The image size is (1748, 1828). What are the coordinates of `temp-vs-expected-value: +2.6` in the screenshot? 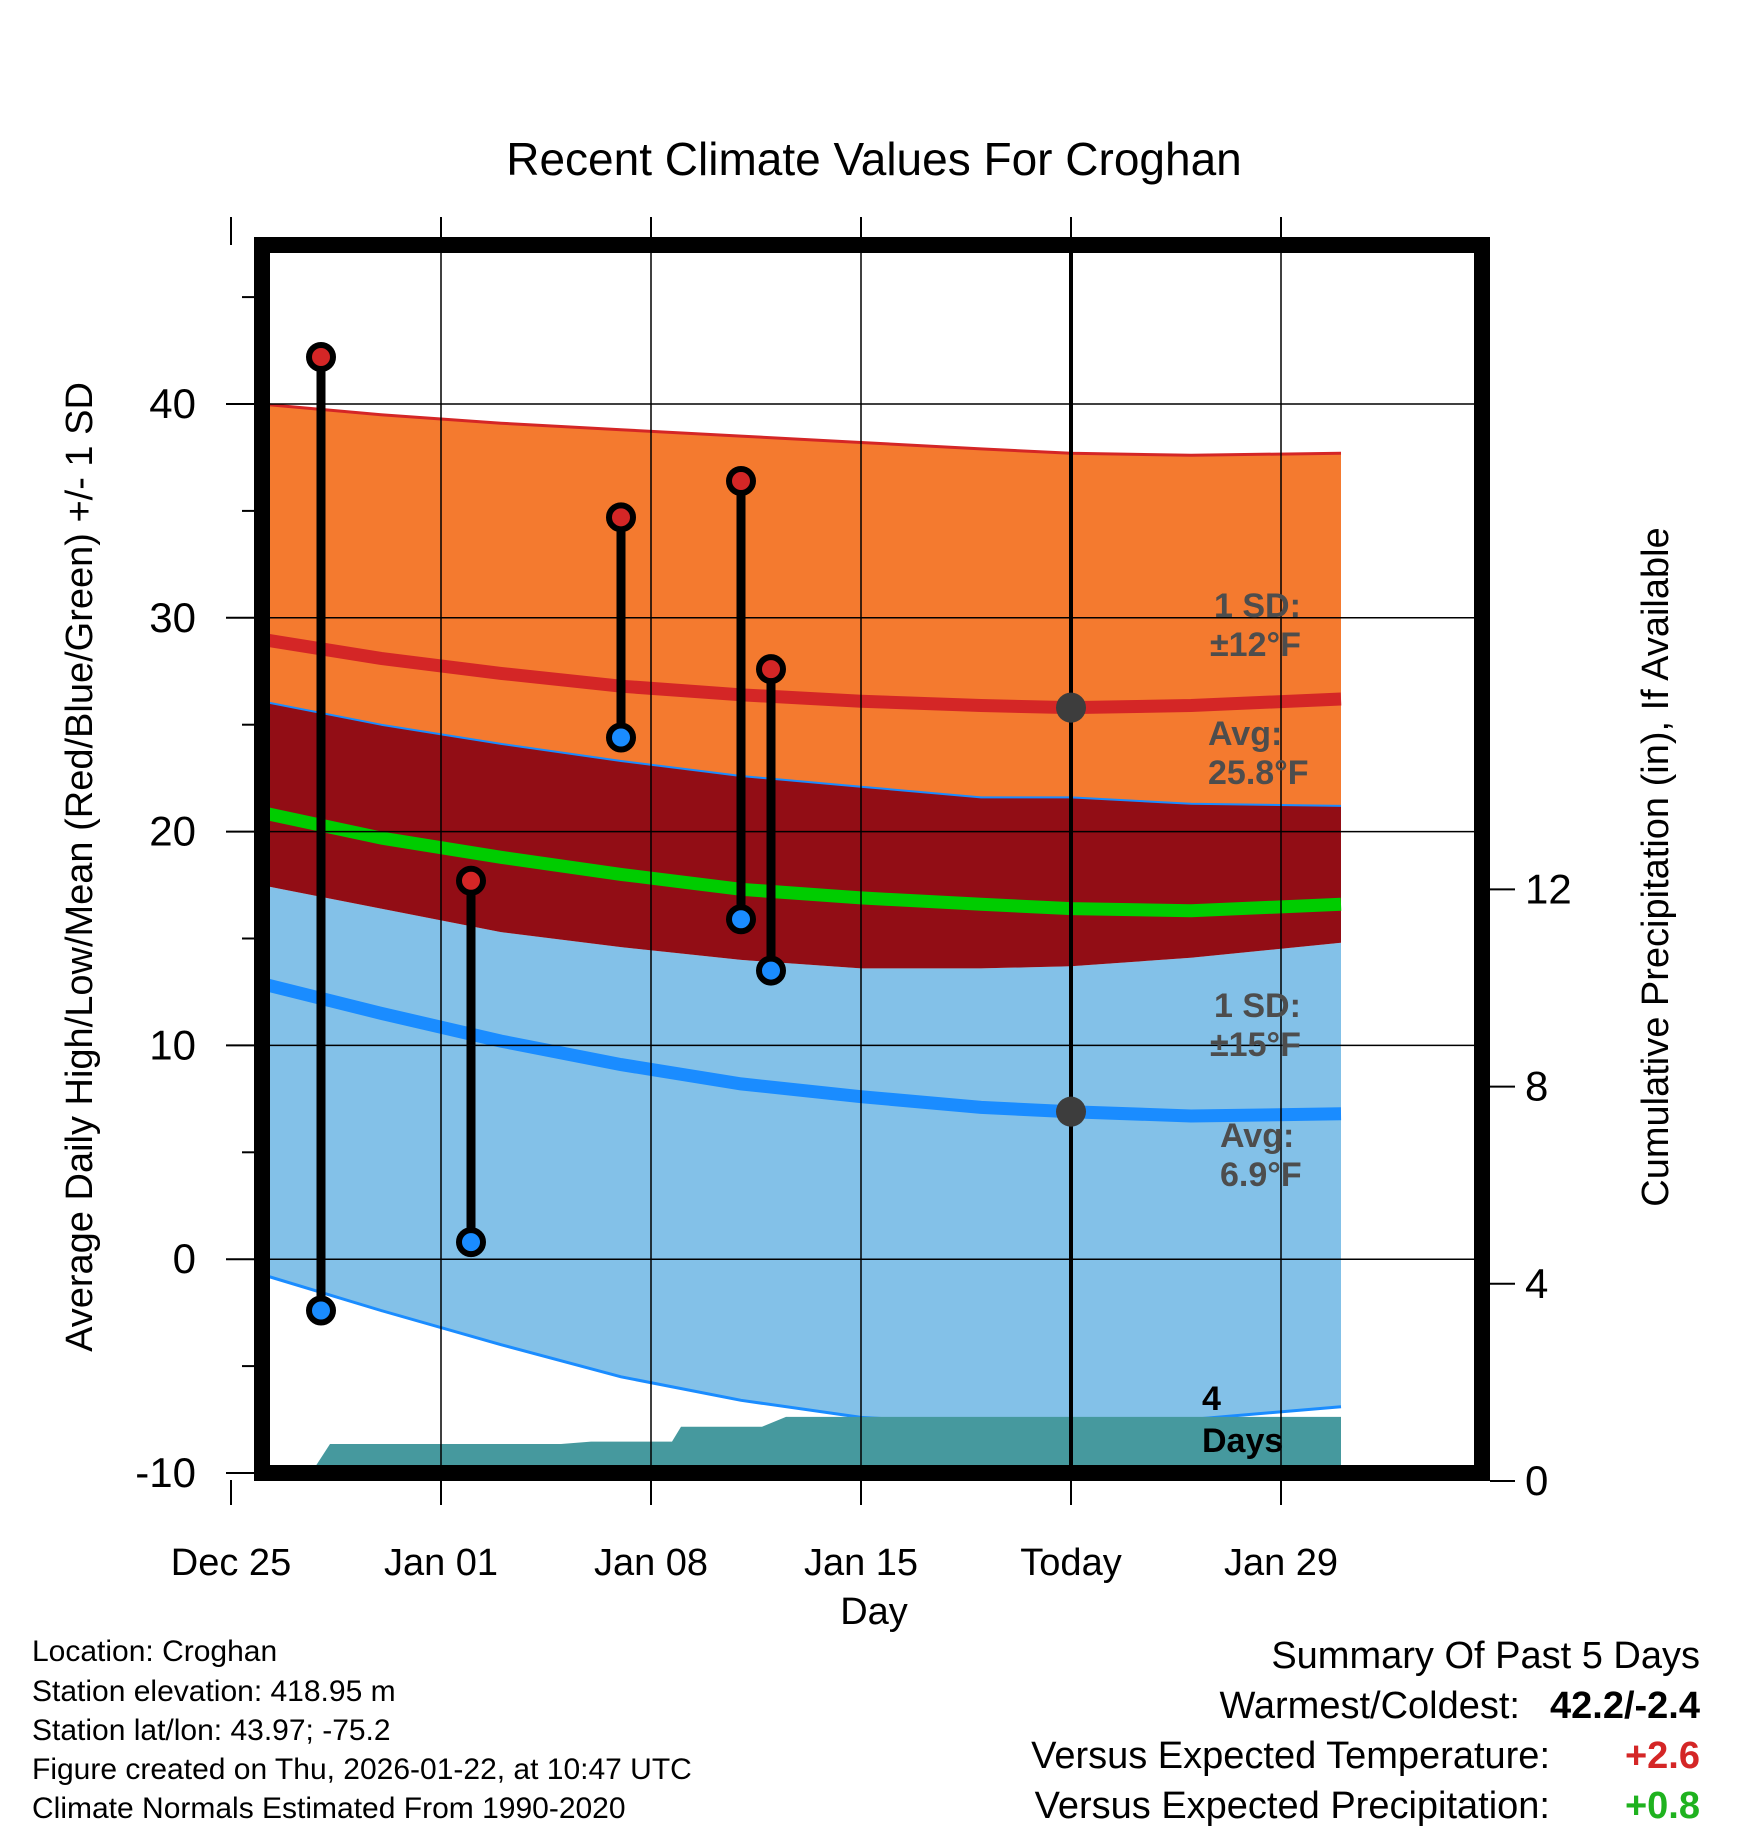 It's located at (1662, 1756).